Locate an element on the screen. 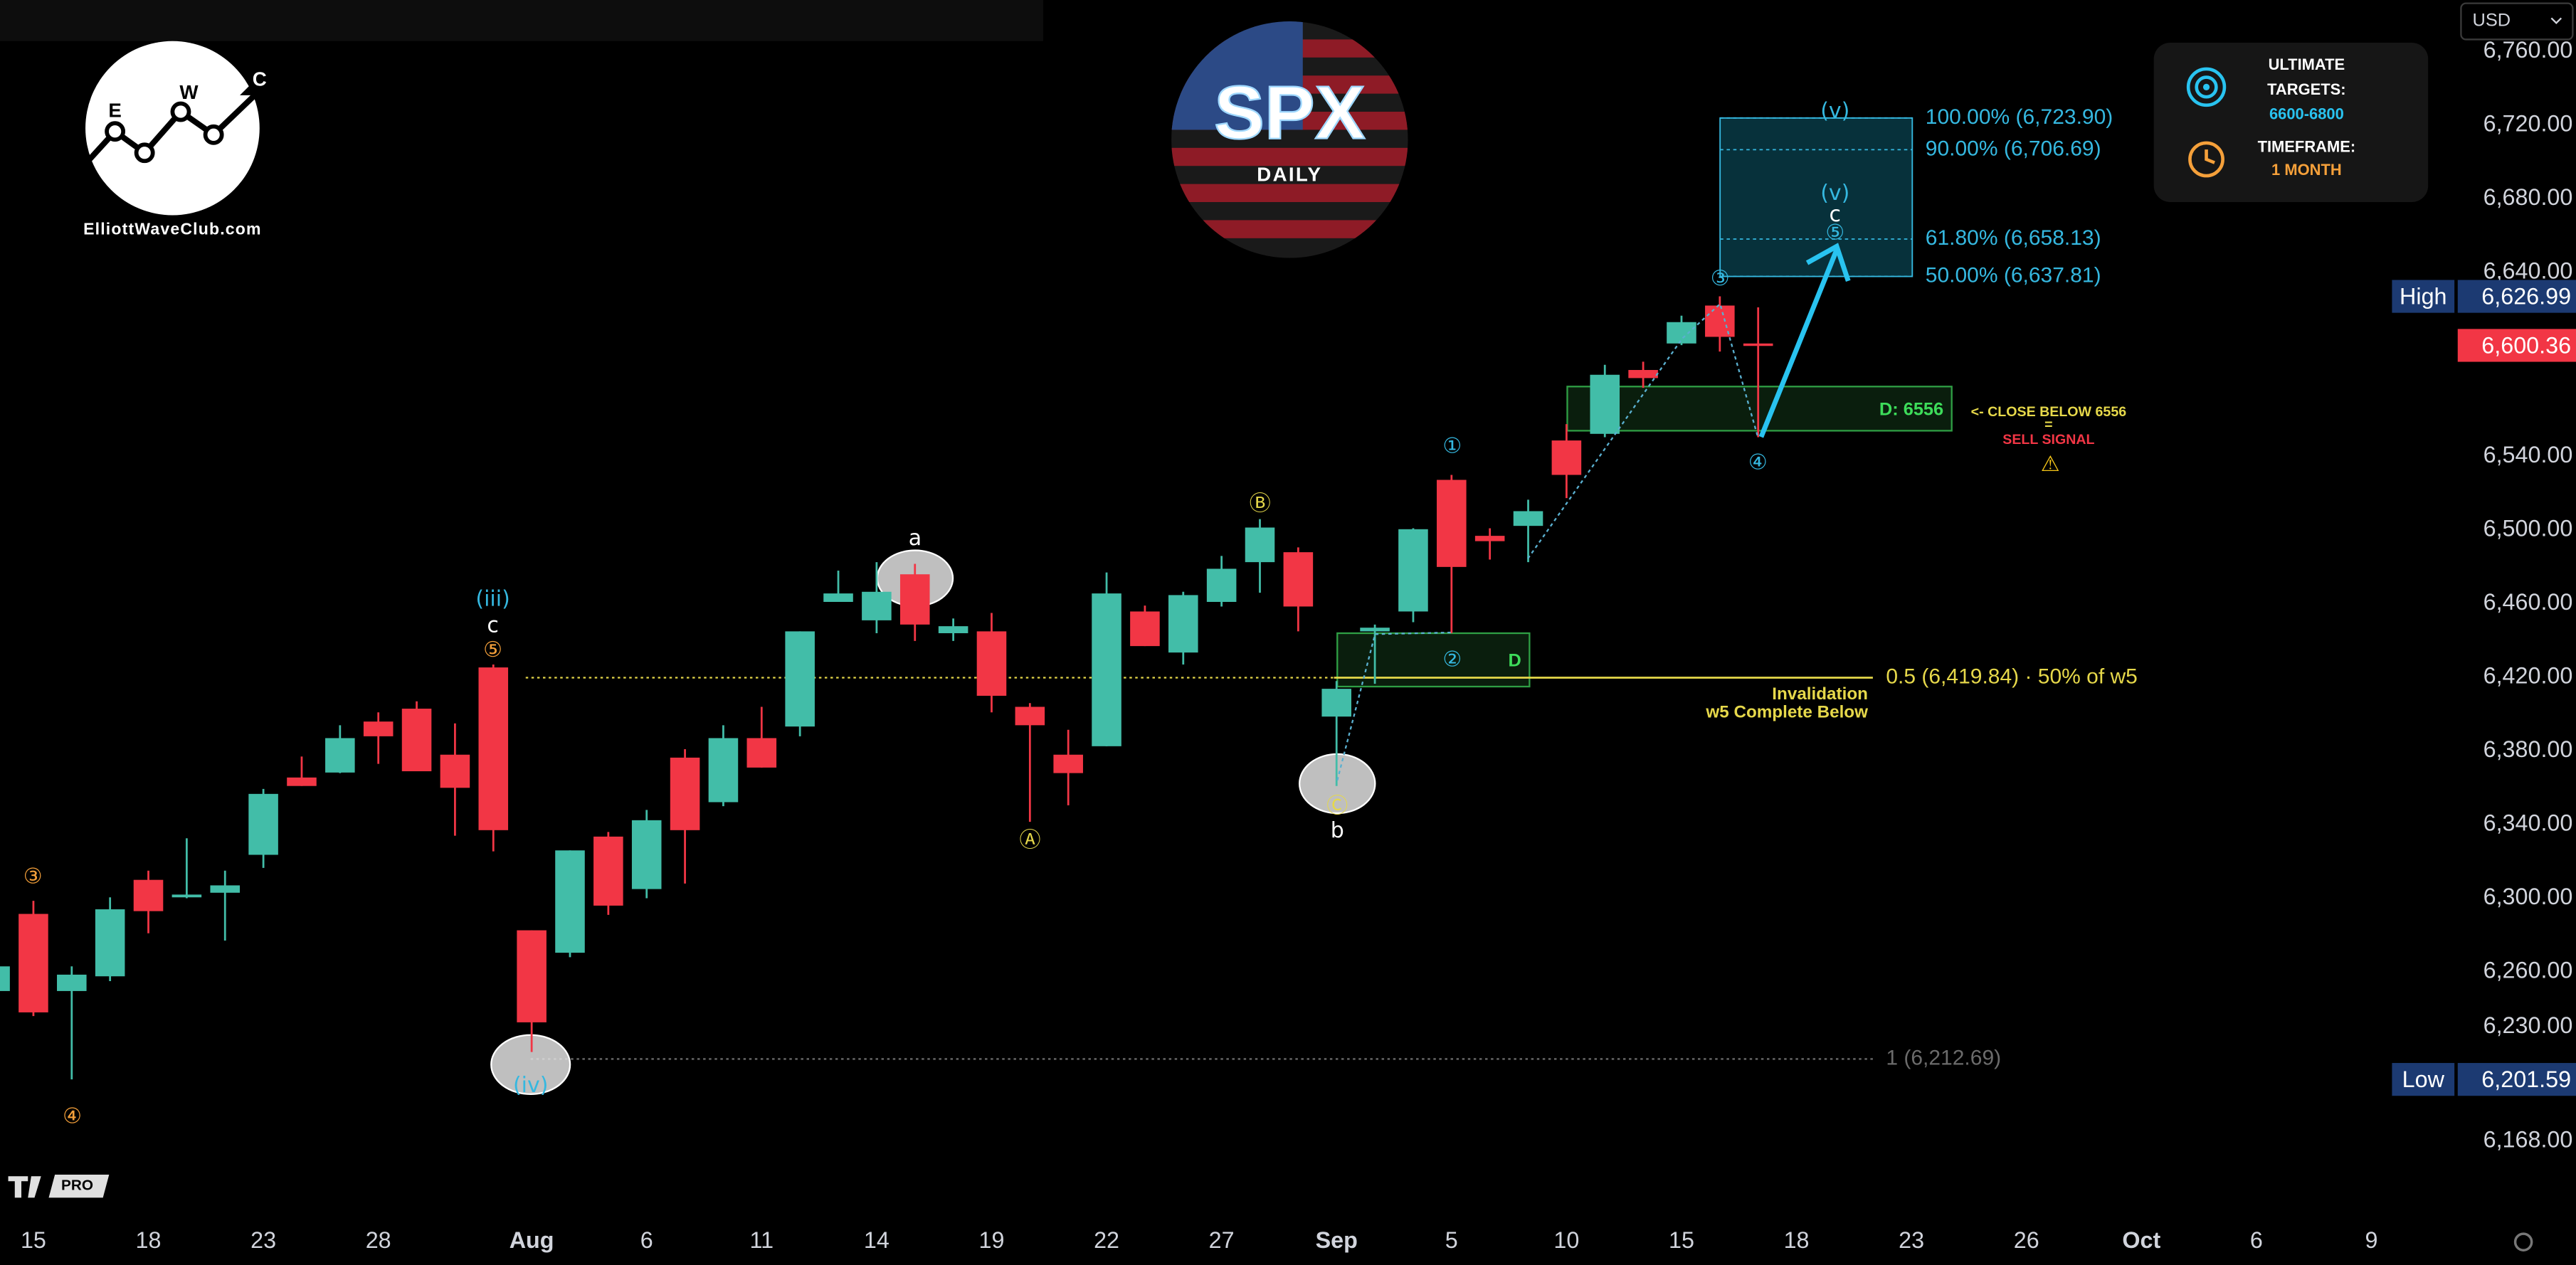 Image resolution: width=2576 pixels, height=1265 pixels. x-tick-label: 26 is located at coordinates (2026, 1240).